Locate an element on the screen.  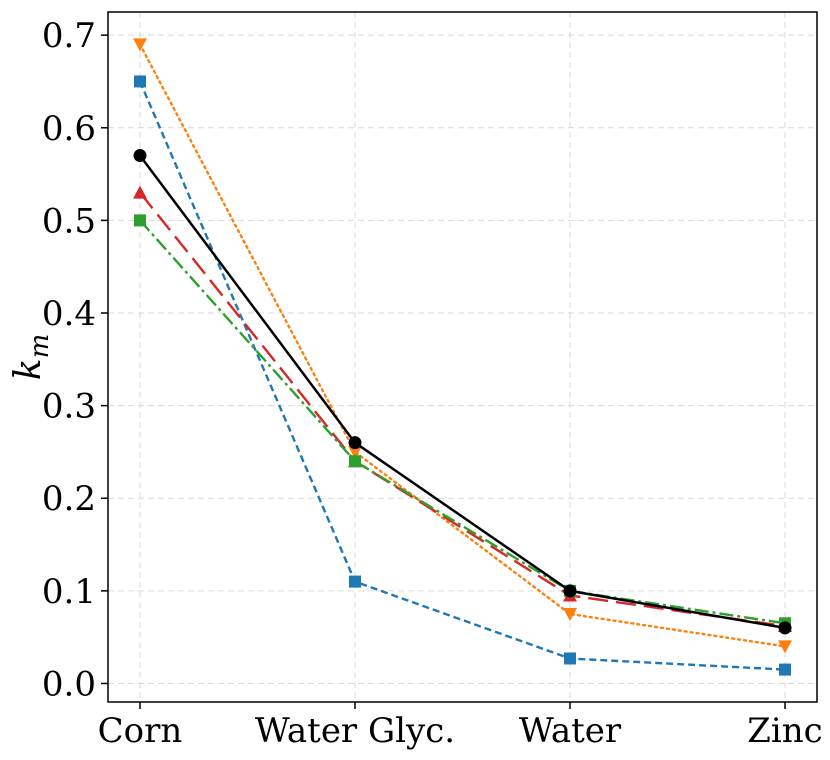
y-axis-label: km is located at coordinates (31, 357).